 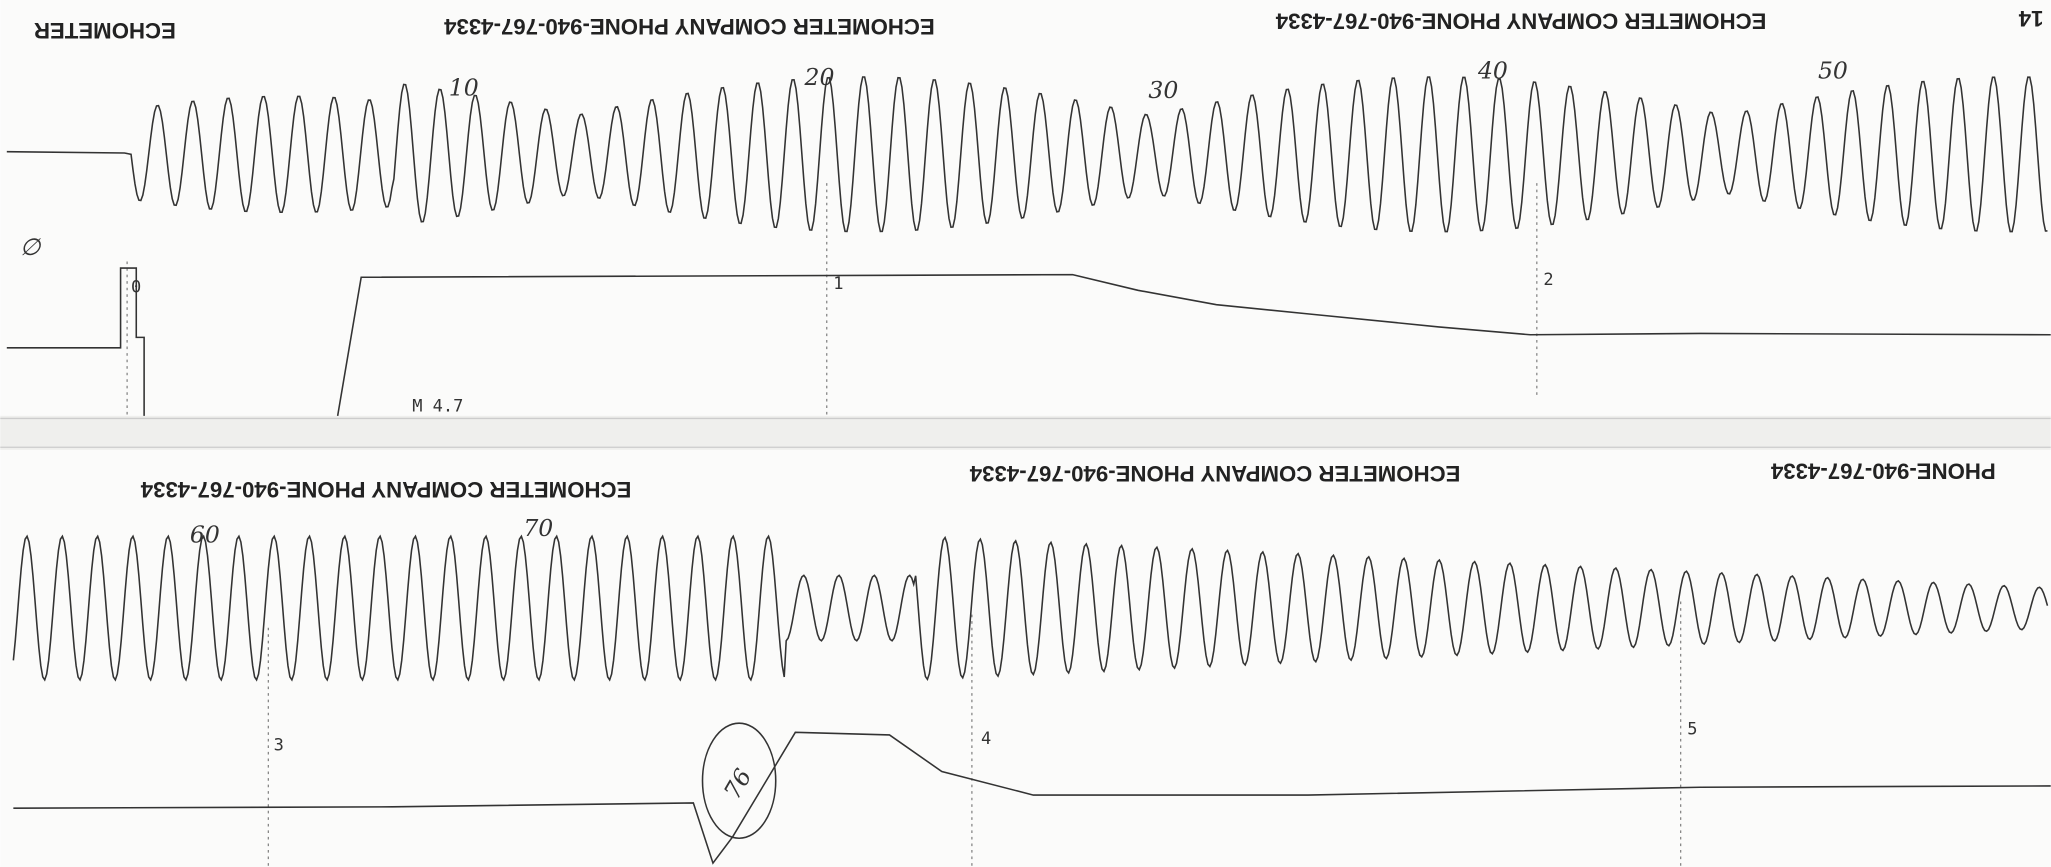 What do you see at coordinates (538, 528) in the screenshot?
I see `note: 70` at bounding box center [538, 528].